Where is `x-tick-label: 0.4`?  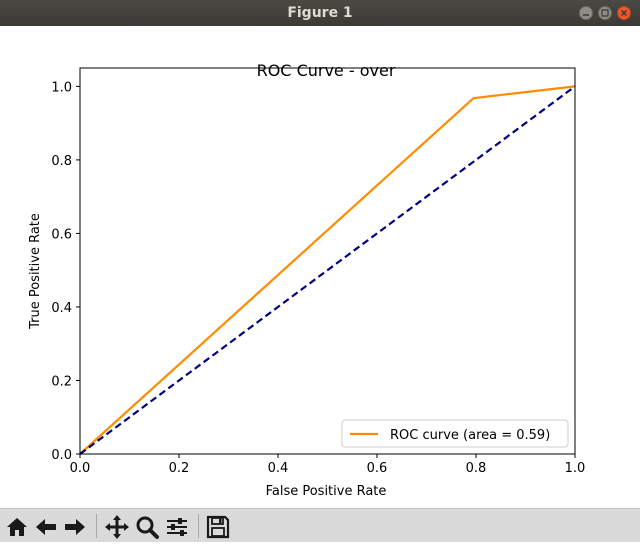
x-tick-label: 0.4 is located at coordinates (278, 468).